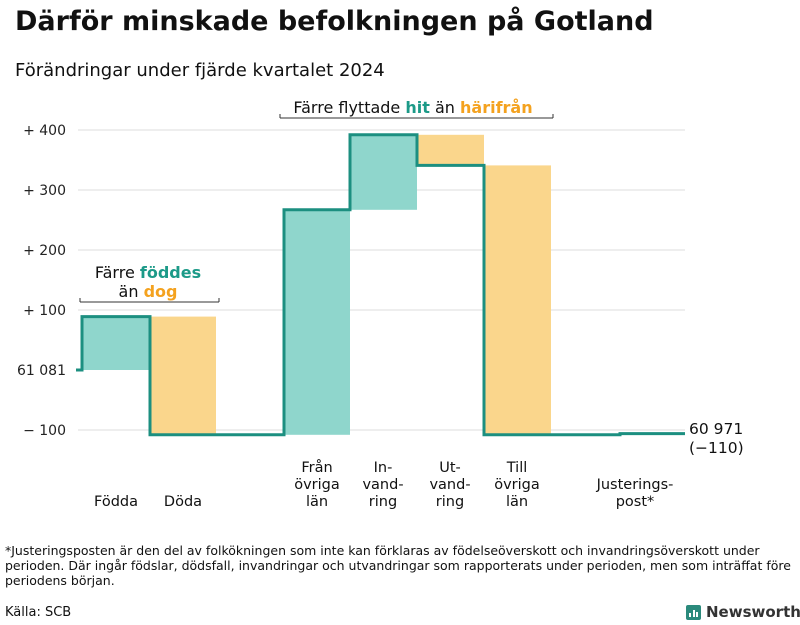 This screenshot has height=625, width=800. What do you see at coordinates (450, 150) in the screenshot?
I see `bar-utvandring` at bounding box center [450, 150].